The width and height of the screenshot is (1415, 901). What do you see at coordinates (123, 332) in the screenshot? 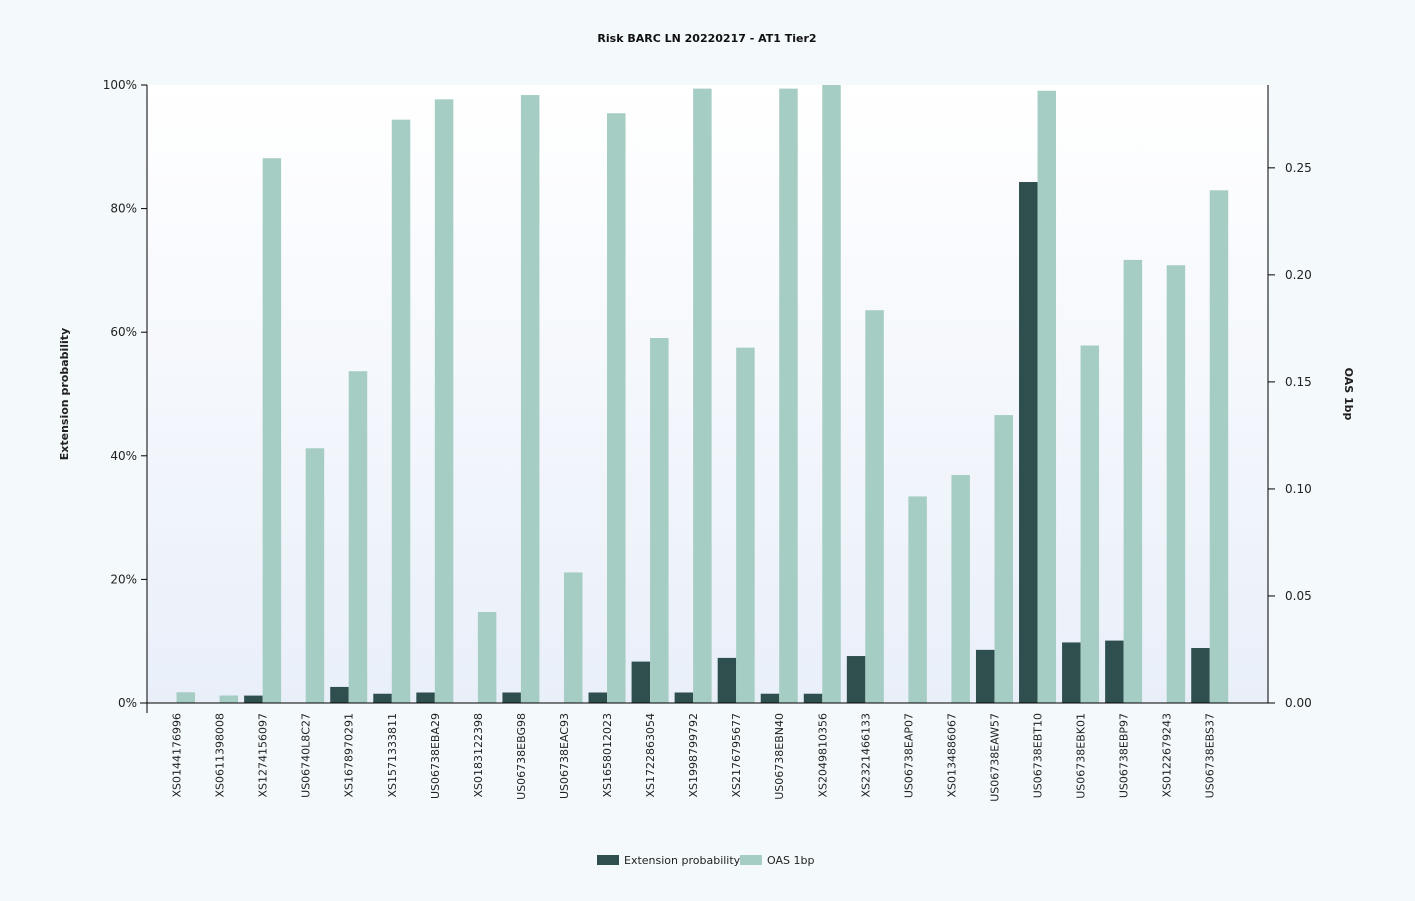
I see `y-tick-label-3: 60%` at bounding box center [123, 332].